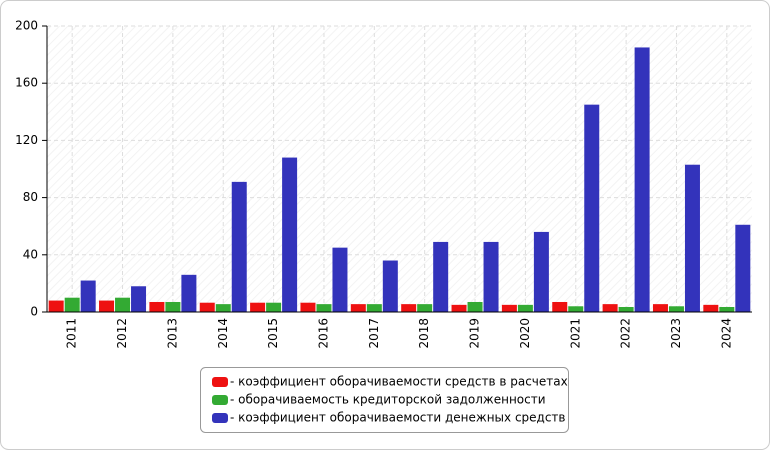  What do you see at coordinates (26, 140) in the screenshot?
I see `y-tick-label: 120` at bounding box center [26, 140].